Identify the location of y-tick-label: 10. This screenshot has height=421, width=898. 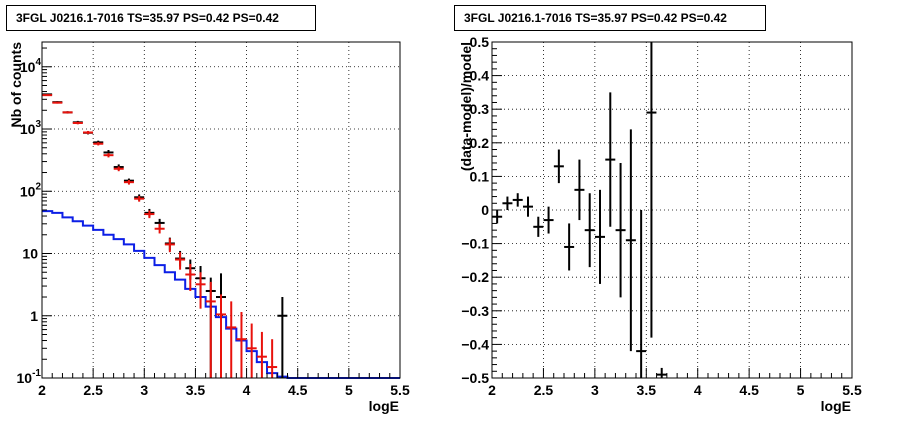
(30, 254).